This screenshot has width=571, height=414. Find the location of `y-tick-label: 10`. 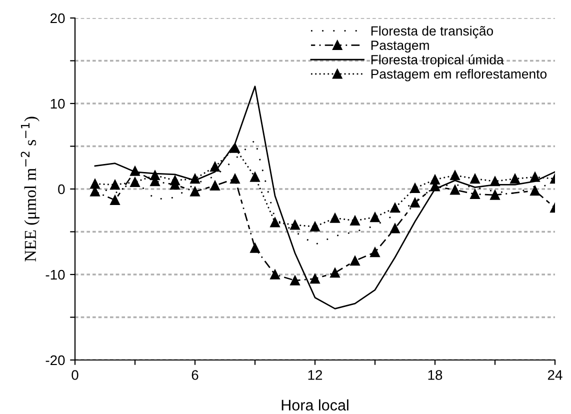

y-tick-label: 10 is located at coordinates (57, 103).